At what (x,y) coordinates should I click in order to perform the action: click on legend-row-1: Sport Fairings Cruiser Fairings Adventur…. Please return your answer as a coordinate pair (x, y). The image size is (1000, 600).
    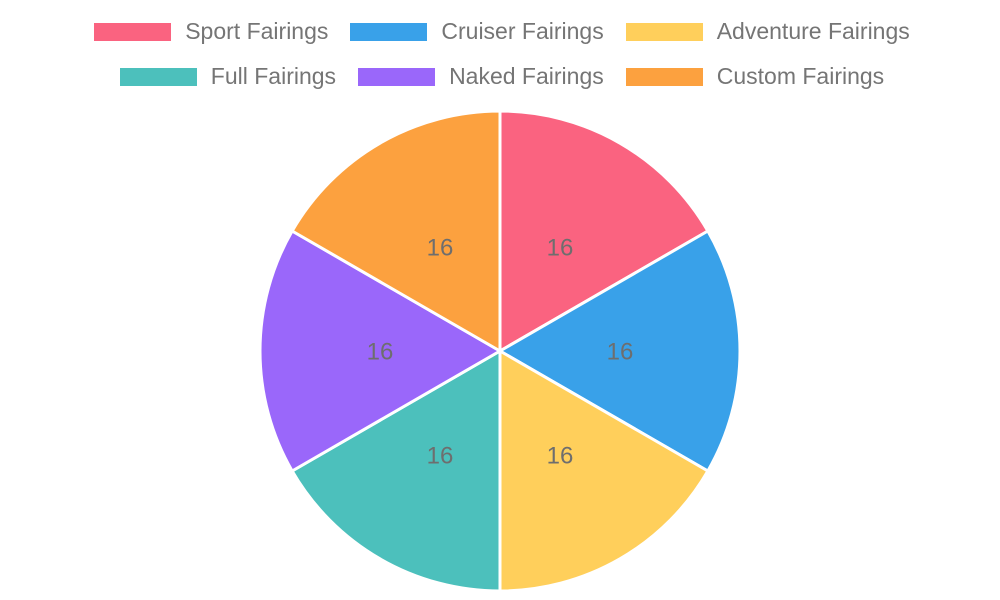
    Looking at the image, I should click on (500, 31).